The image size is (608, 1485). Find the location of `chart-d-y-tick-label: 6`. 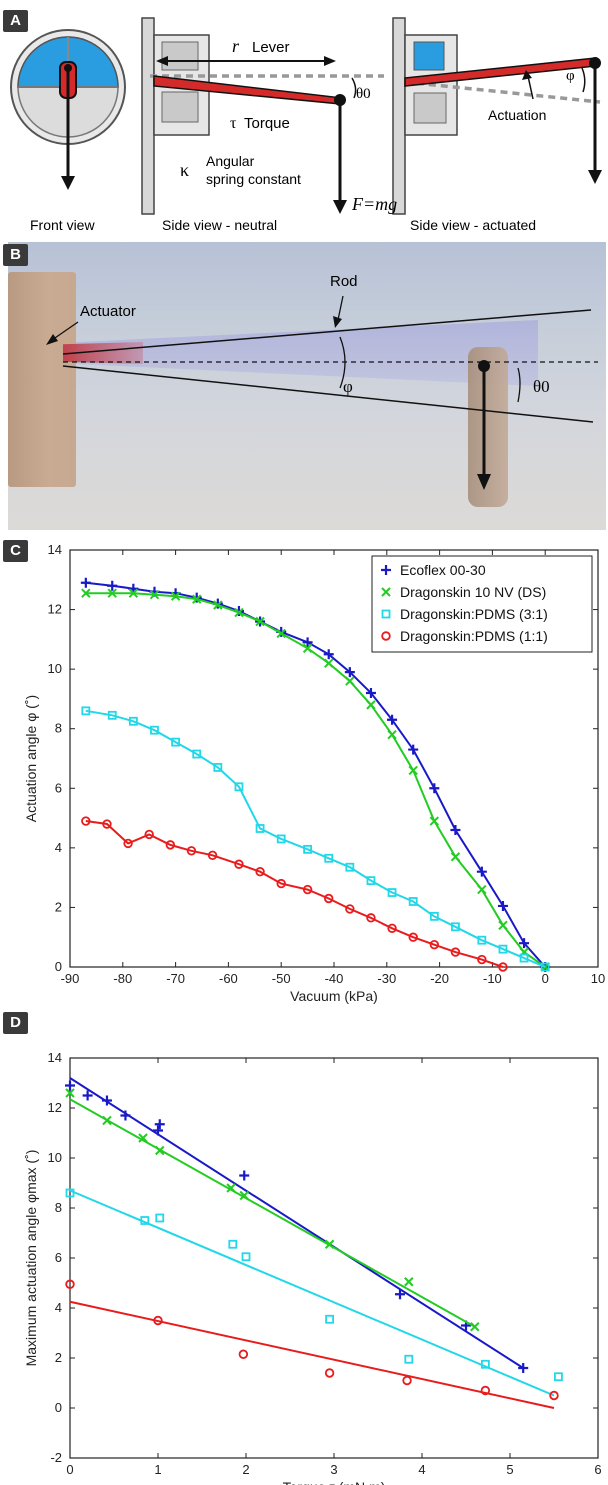

chart-d-y-tick-label: 6 is located at coordinates (58, 1257).